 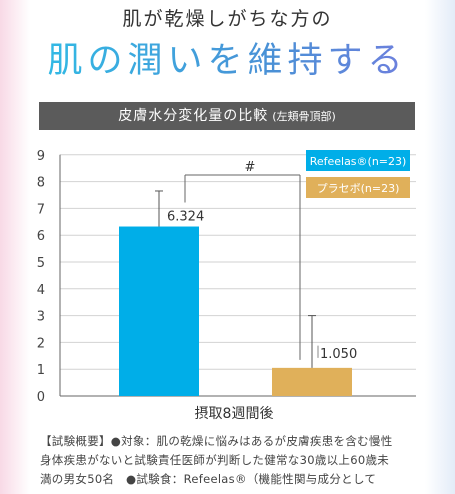 What do you see at coordinates (41, 183) in the screenshot?
I see `y-tick-label: 8` at bounding box center [41, 183].